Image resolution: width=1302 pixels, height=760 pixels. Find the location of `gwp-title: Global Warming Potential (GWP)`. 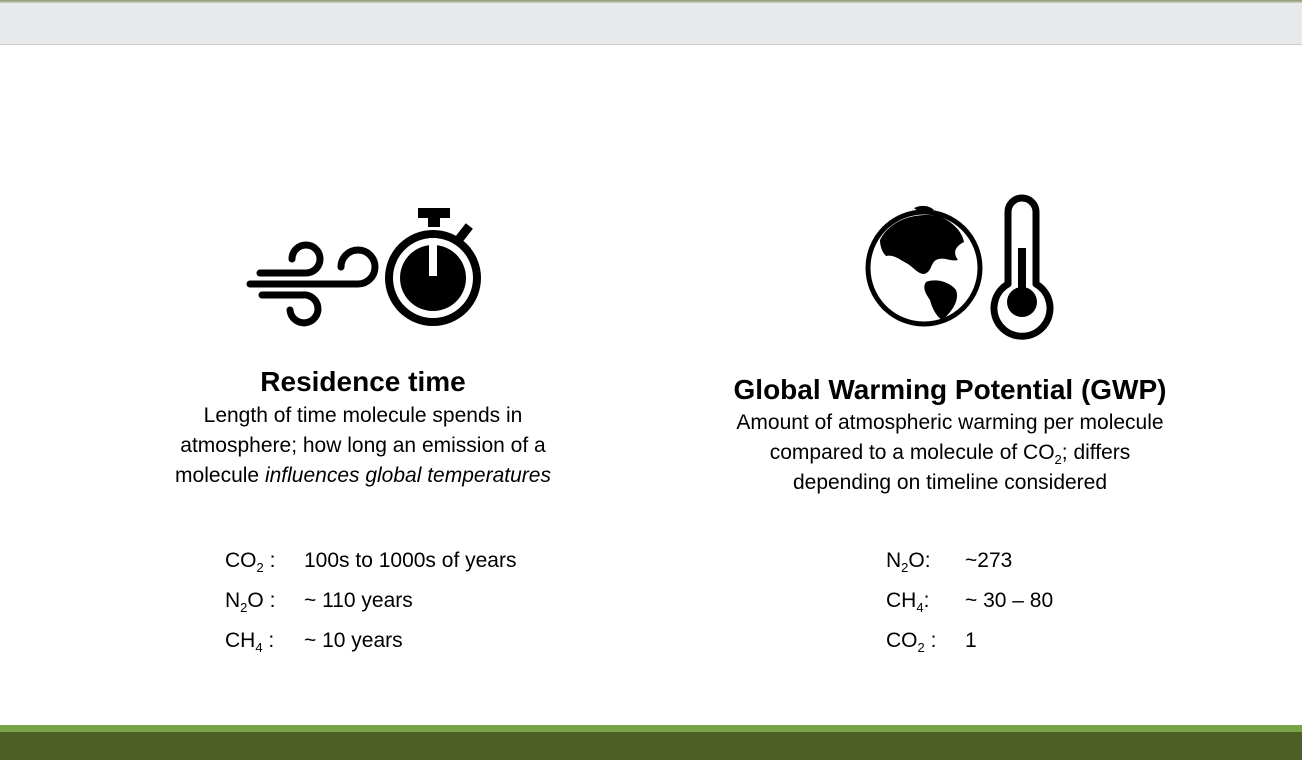

gwp-title: Global Warming Potential (GWP) is located at coordinates (950, 389).